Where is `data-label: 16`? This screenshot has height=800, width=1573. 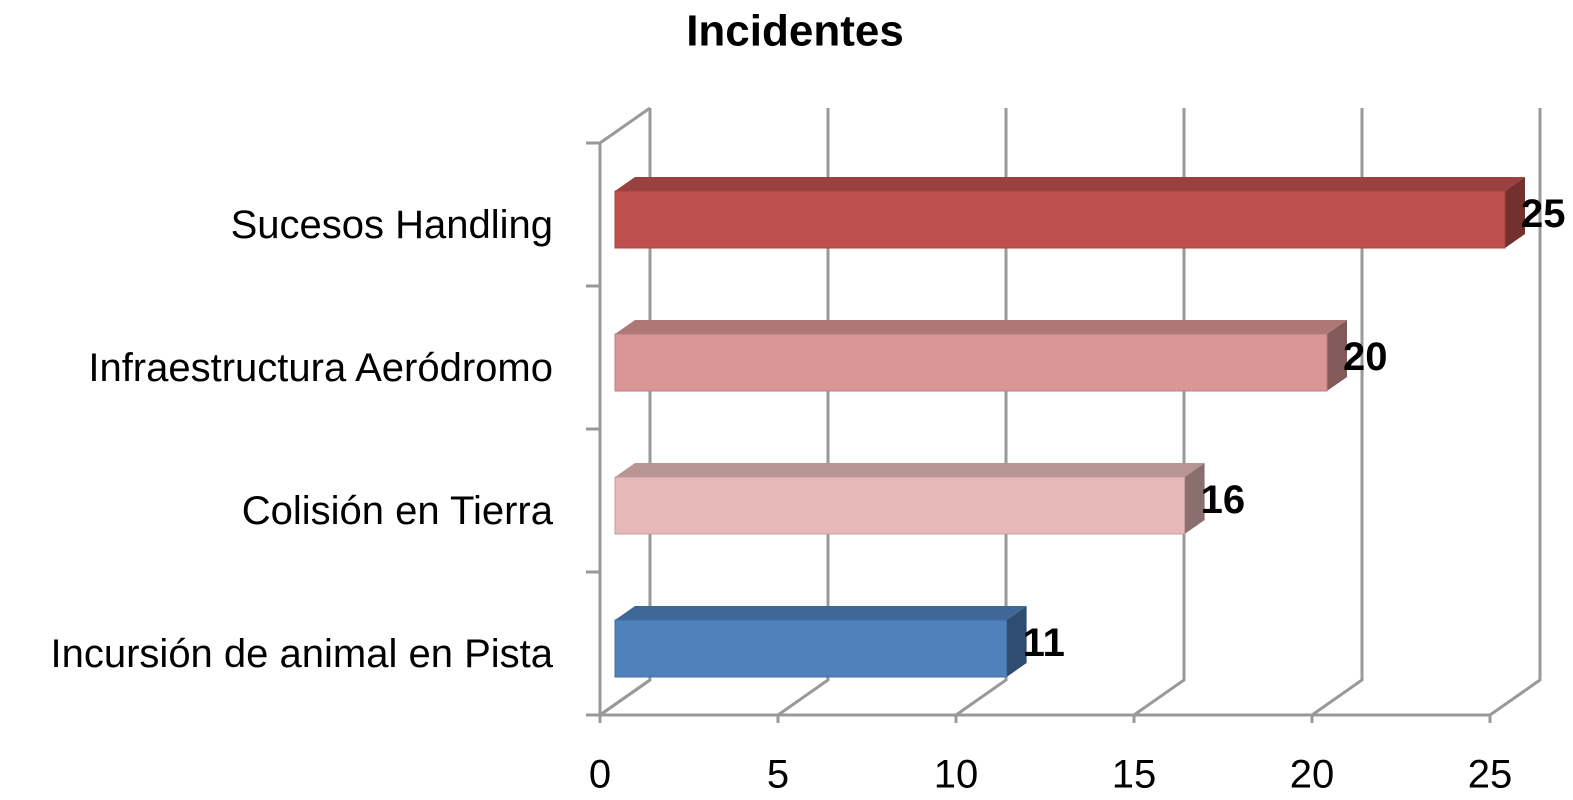
data-label: 16 is located at coordinates (1223, 500).